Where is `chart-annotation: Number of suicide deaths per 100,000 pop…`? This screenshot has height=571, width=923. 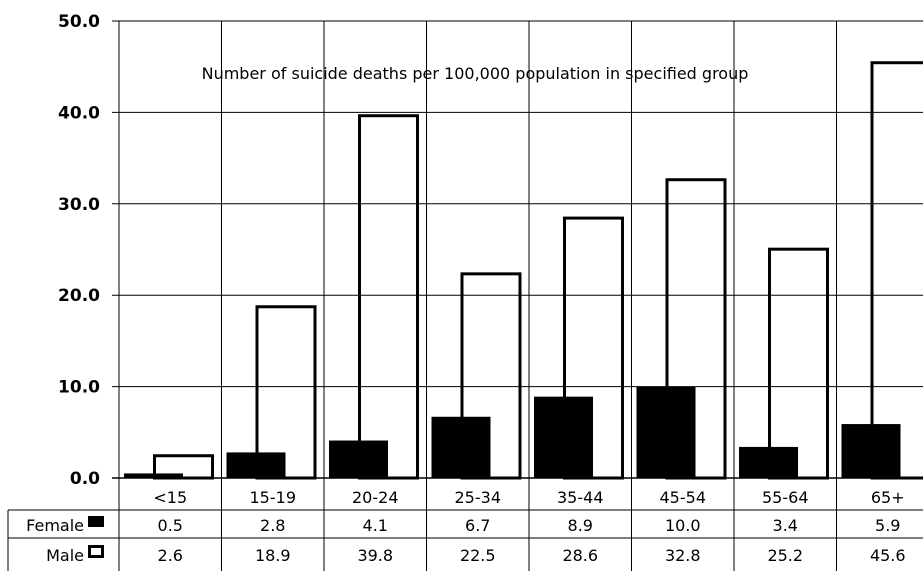 chart-annotation: Number of suicide deaths per 100,000 pop… is located at coordinates (475, 73).